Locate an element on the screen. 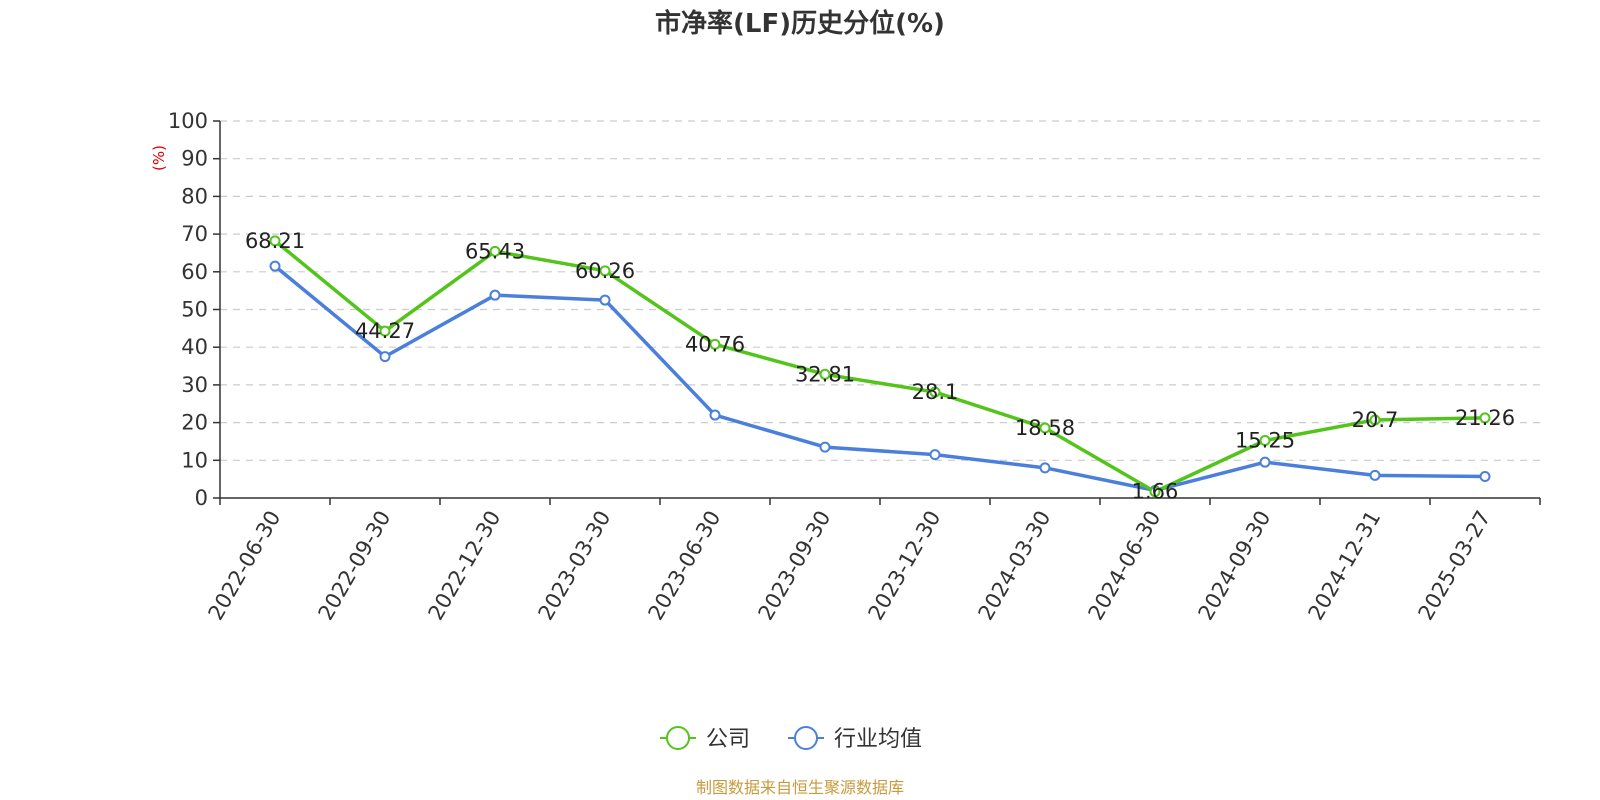 Image resolution: width=1600 pixels, height=800 pixels. x-tick-label: 2022-06-30 is located at coordinates (245, 566).